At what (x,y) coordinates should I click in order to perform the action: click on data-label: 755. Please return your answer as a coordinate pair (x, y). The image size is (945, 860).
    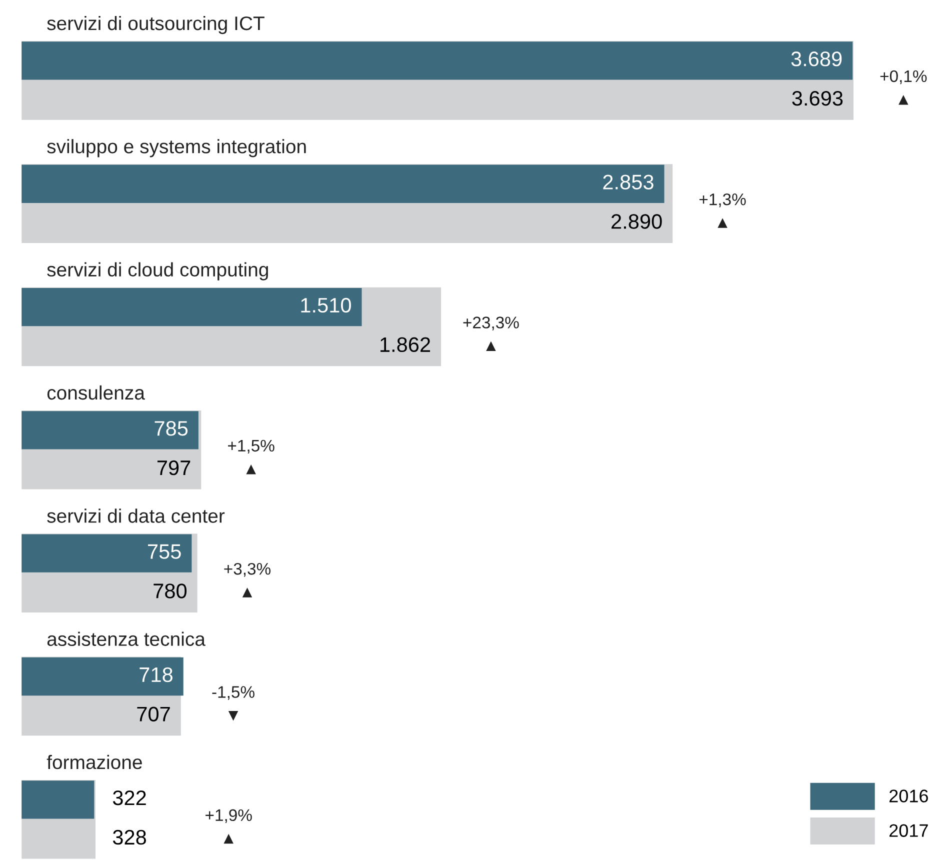
    Looking at the image, I should click on (164, 551).